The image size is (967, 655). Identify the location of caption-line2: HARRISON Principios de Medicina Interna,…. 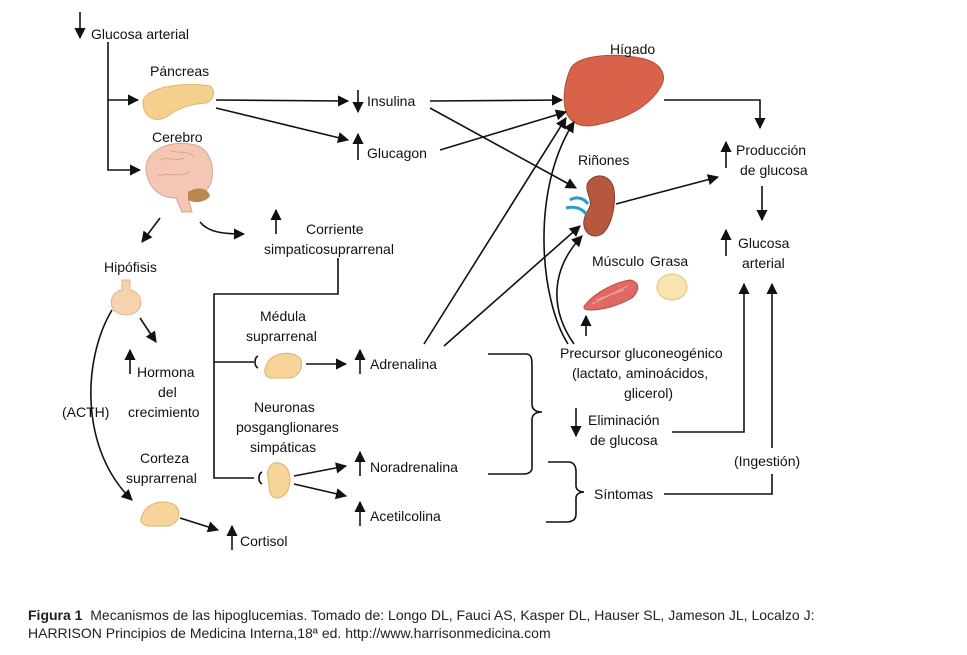
(289, 633).